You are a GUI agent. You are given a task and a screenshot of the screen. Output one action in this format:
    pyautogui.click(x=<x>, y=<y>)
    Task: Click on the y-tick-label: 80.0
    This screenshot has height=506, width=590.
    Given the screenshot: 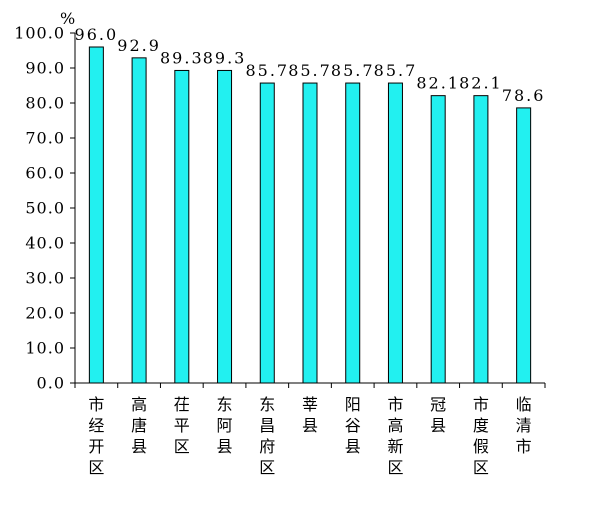 What is the action you would take?
    pyautogui.click(x=45, y=103)
    